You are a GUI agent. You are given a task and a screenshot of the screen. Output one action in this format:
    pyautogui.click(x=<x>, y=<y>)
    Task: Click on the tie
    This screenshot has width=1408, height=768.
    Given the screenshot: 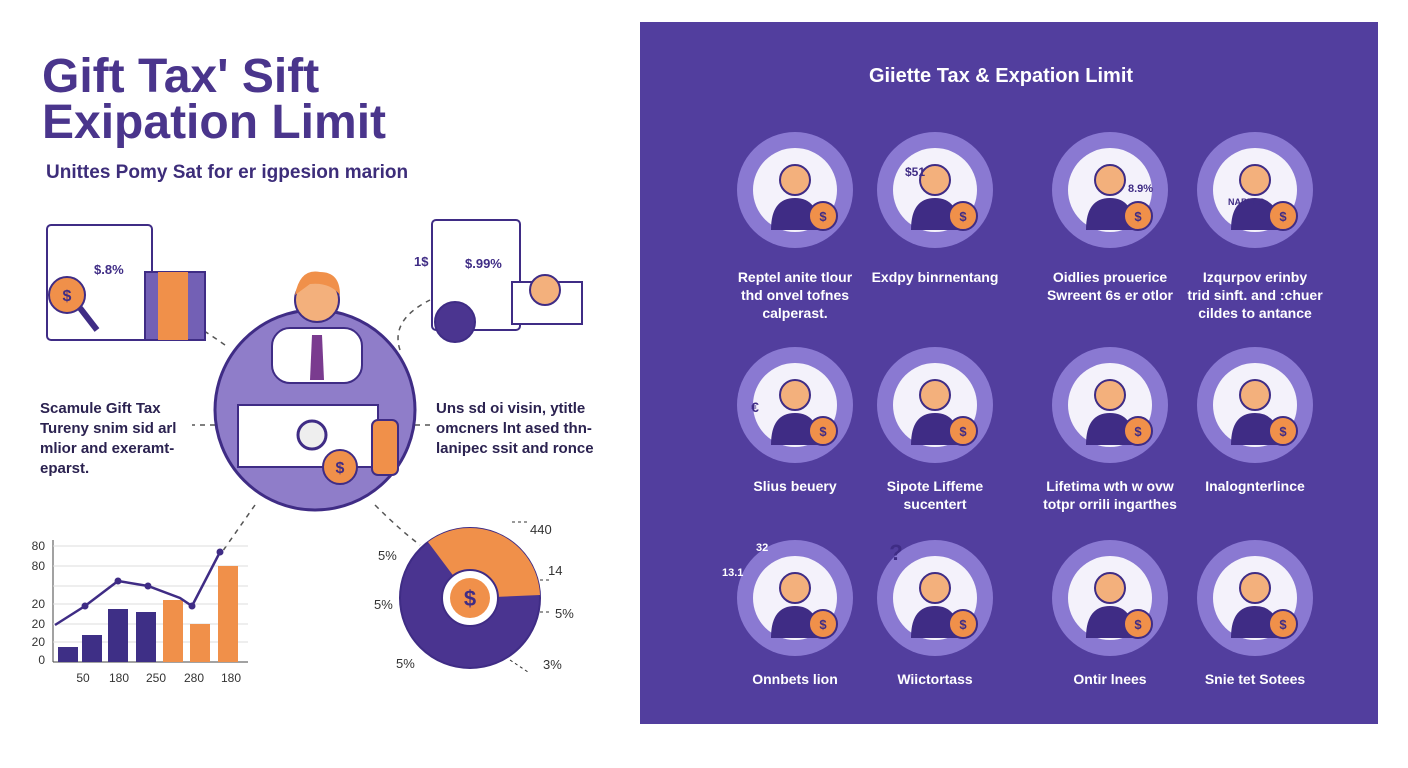 What is the action you would take?
    pyautogui.click(x=317, y=357)
    